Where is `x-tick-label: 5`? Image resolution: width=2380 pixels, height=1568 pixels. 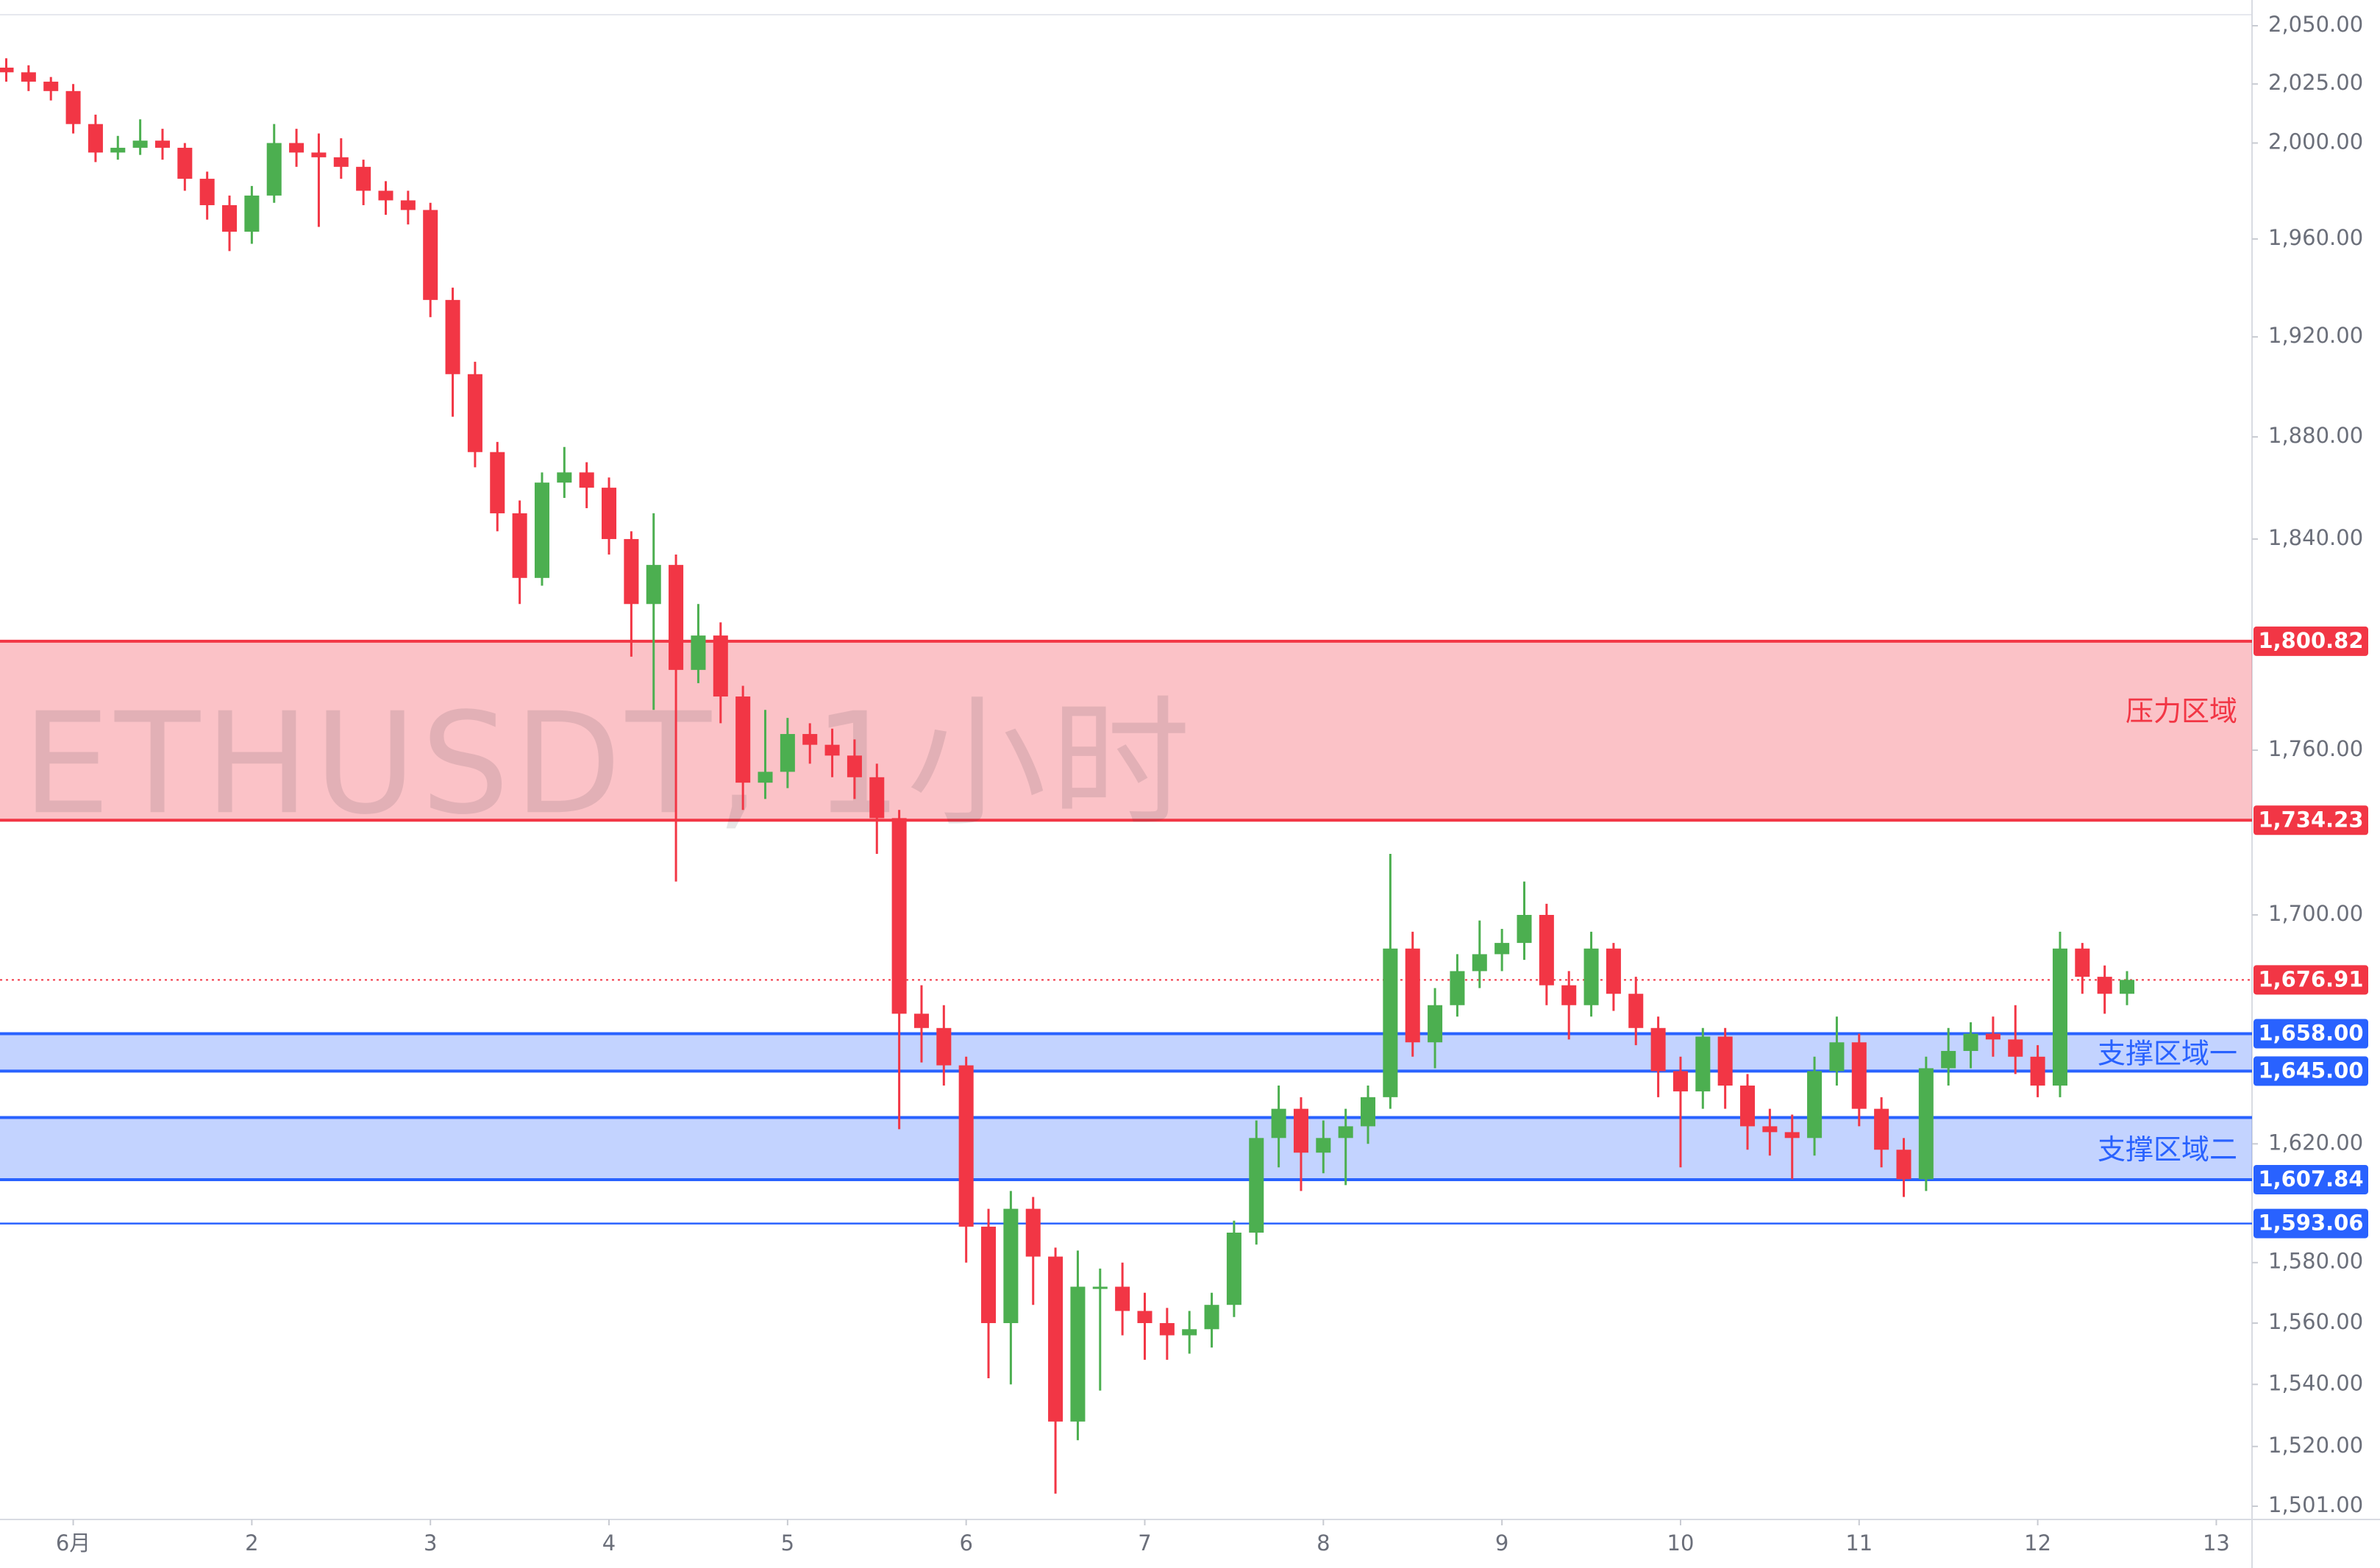
x-tick-label: 5 is located at coordinates (788, 1542).